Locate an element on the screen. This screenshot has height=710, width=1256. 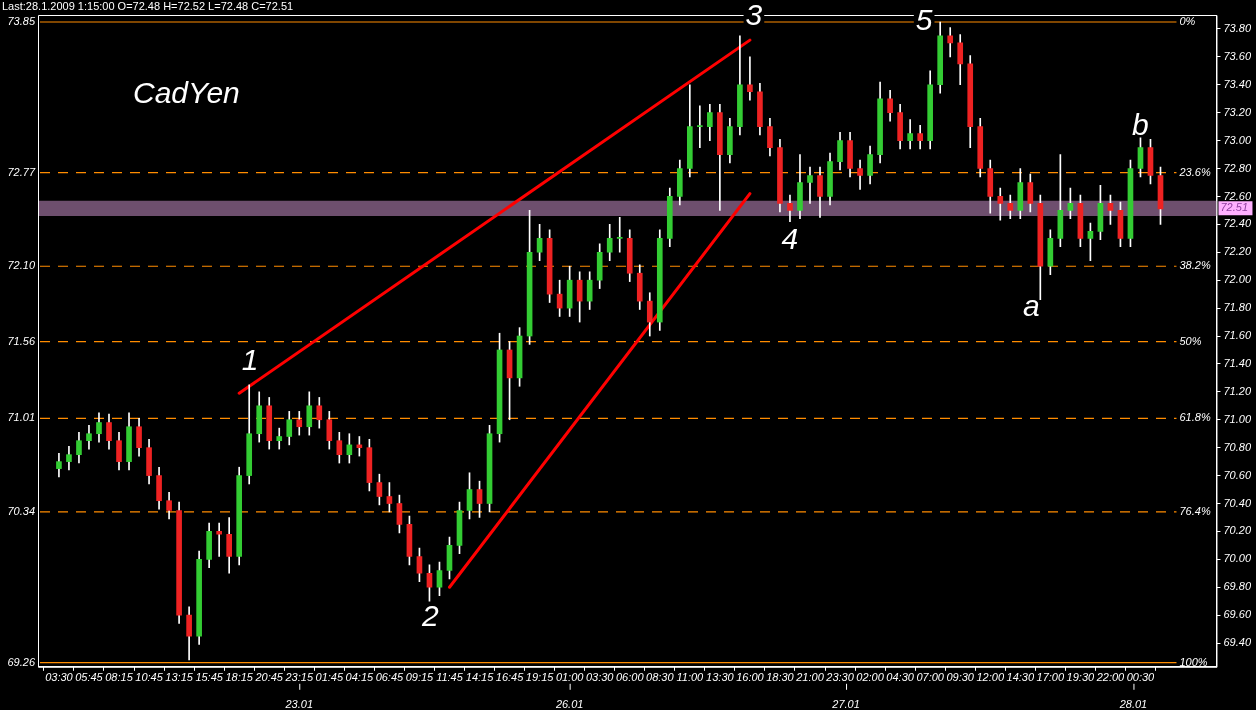
y-tick-label: 71.40 is located at coordinates (1237, 362).